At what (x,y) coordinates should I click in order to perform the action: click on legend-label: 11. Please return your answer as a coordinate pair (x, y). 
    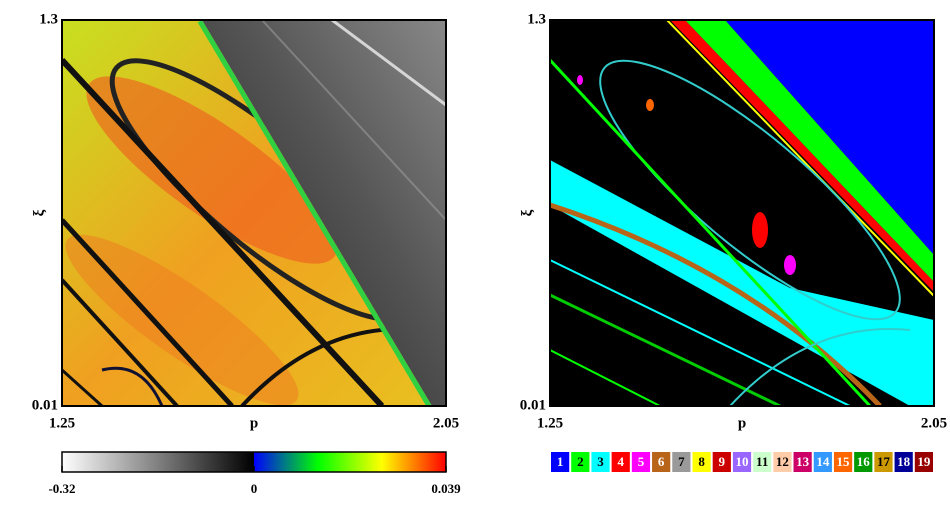
    Looking at the image, I should click on (762, 461).